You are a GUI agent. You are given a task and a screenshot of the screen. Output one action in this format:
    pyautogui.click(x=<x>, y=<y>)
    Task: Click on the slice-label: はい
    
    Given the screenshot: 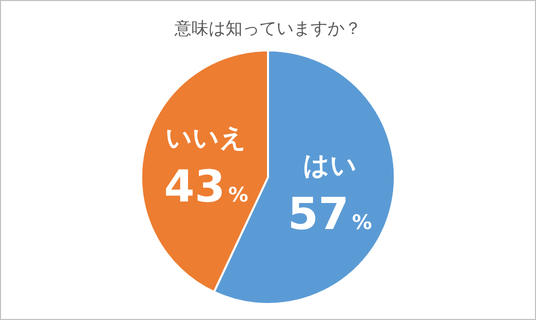 What is the action you would take?
    pyautogui.click(x=329, y=165)
    